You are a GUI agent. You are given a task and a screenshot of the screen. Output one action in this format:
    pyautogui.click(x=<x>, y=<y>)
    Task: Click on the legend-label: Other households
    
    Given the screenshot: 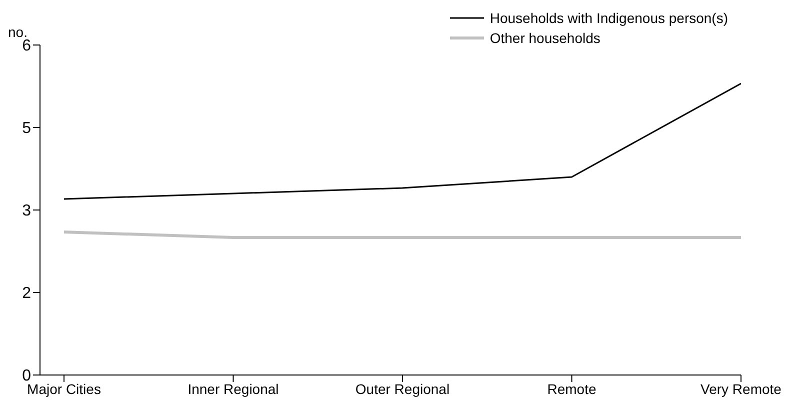 What is the action you would take?
    pyautogui.click(x=545, y=38)
    